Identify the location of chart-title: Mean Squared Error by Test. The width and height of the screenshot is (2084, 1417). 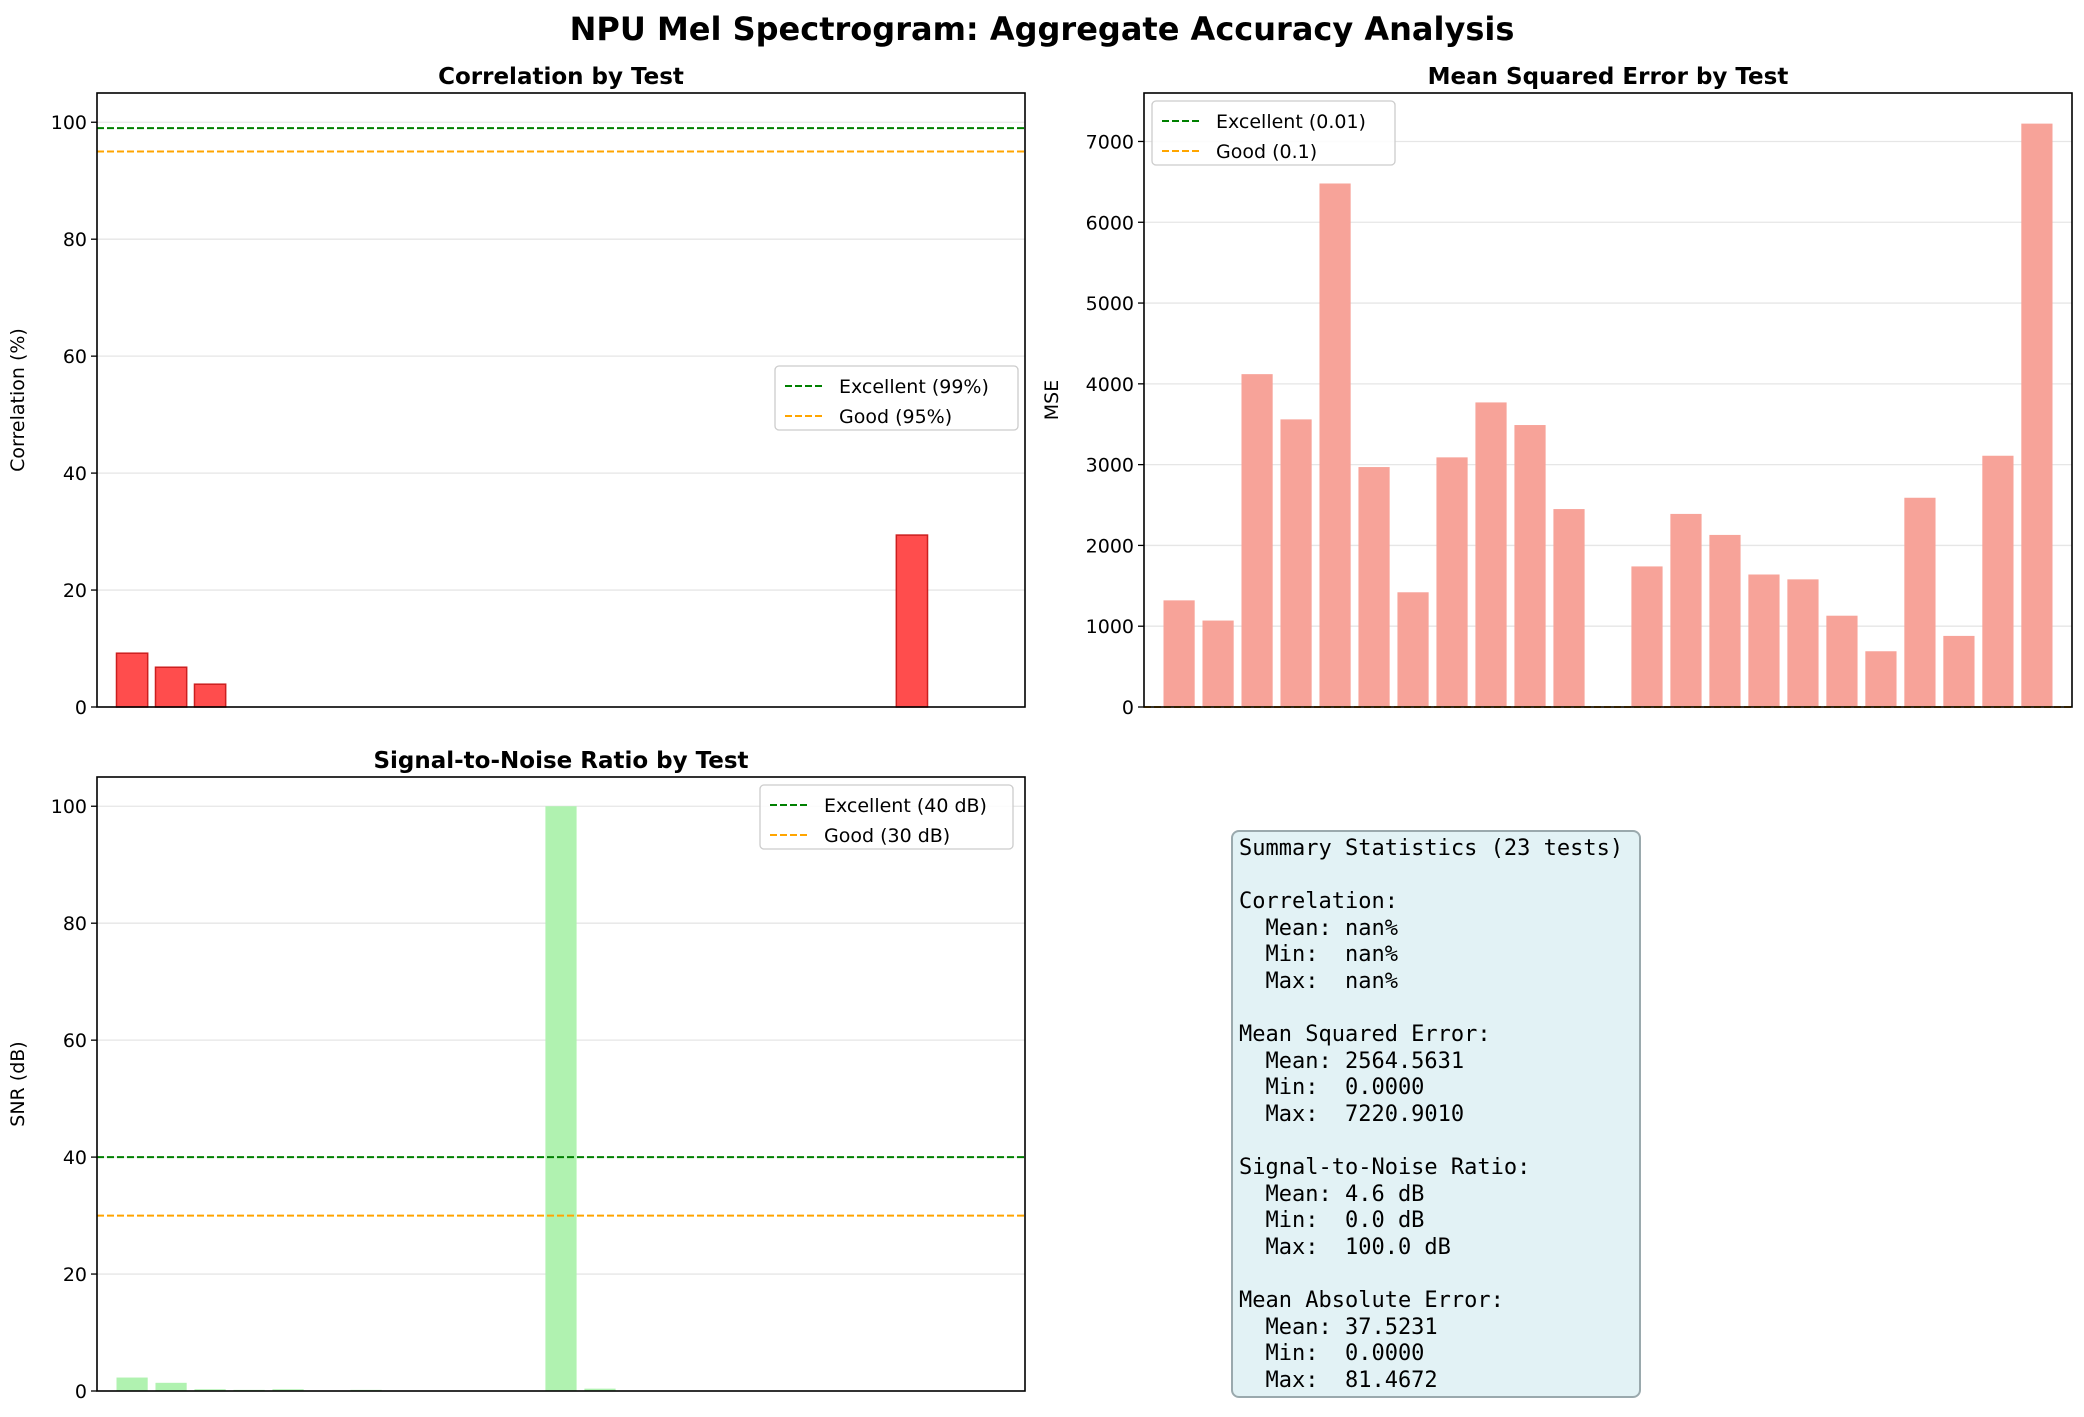
(1608, 77).